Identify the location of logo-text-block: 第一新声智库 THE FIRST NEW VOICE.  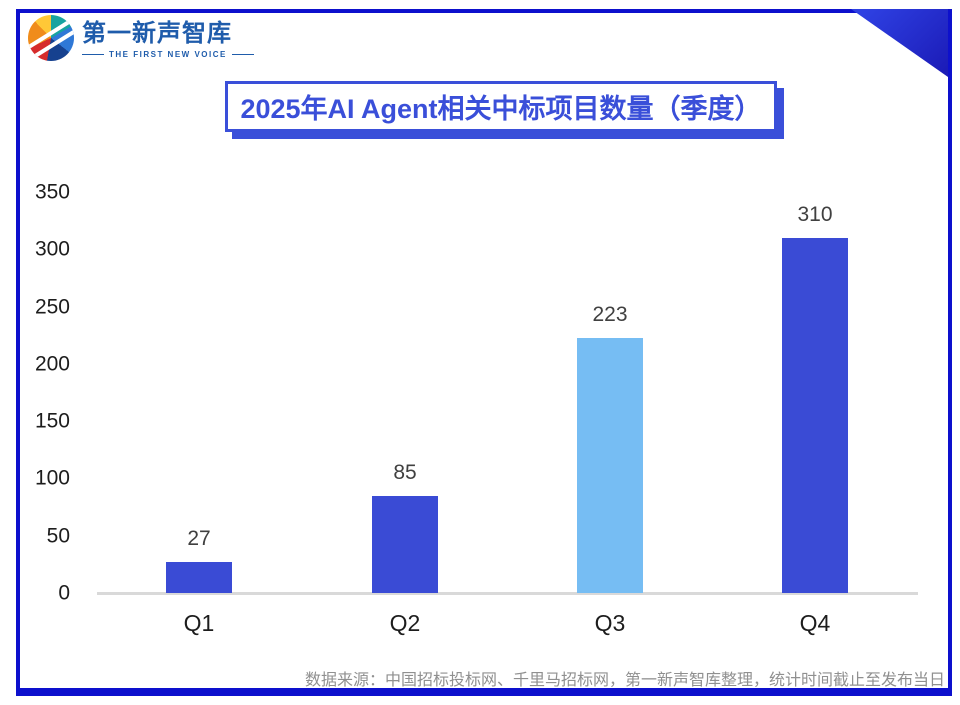
(168, 37).